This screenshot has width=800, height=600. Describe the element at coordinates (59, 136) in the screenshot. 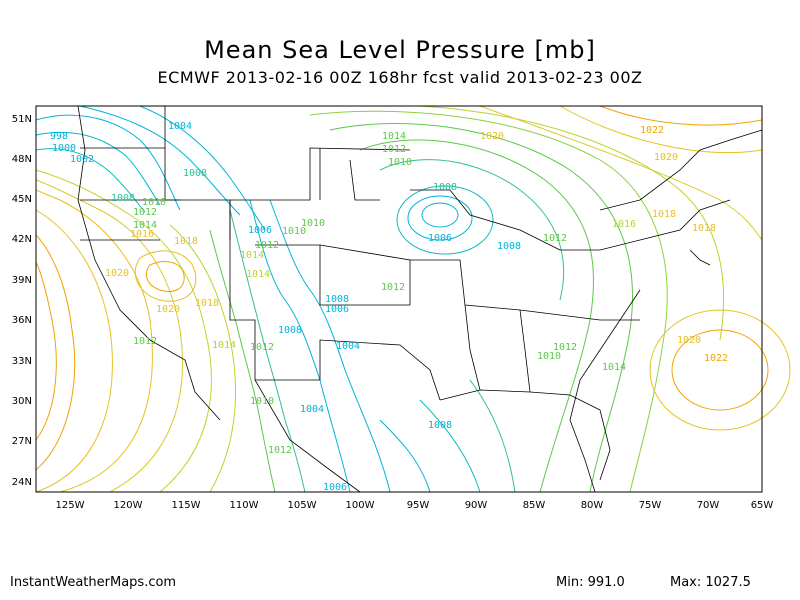

I see `contour-label: 998` at that location.